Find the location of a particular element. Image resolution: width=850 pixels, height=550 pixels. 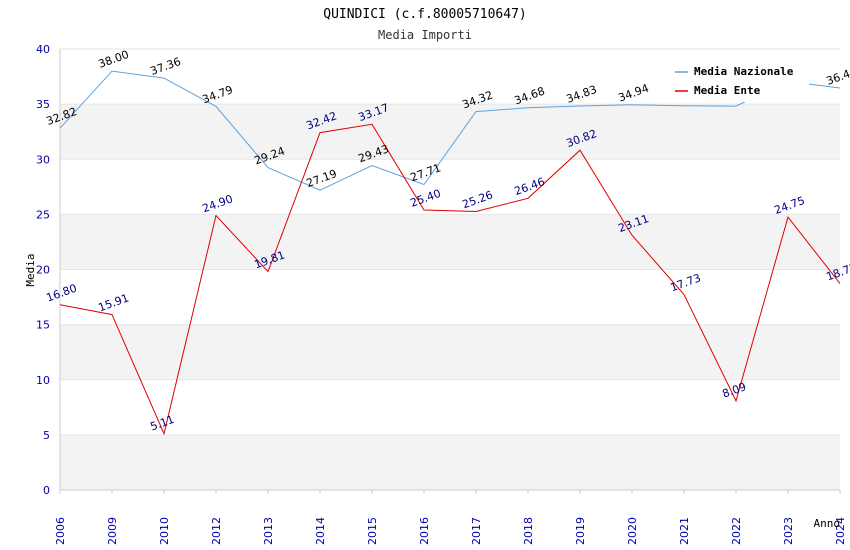

x-tick-label: 2015 is located at coordinates (372, 531).